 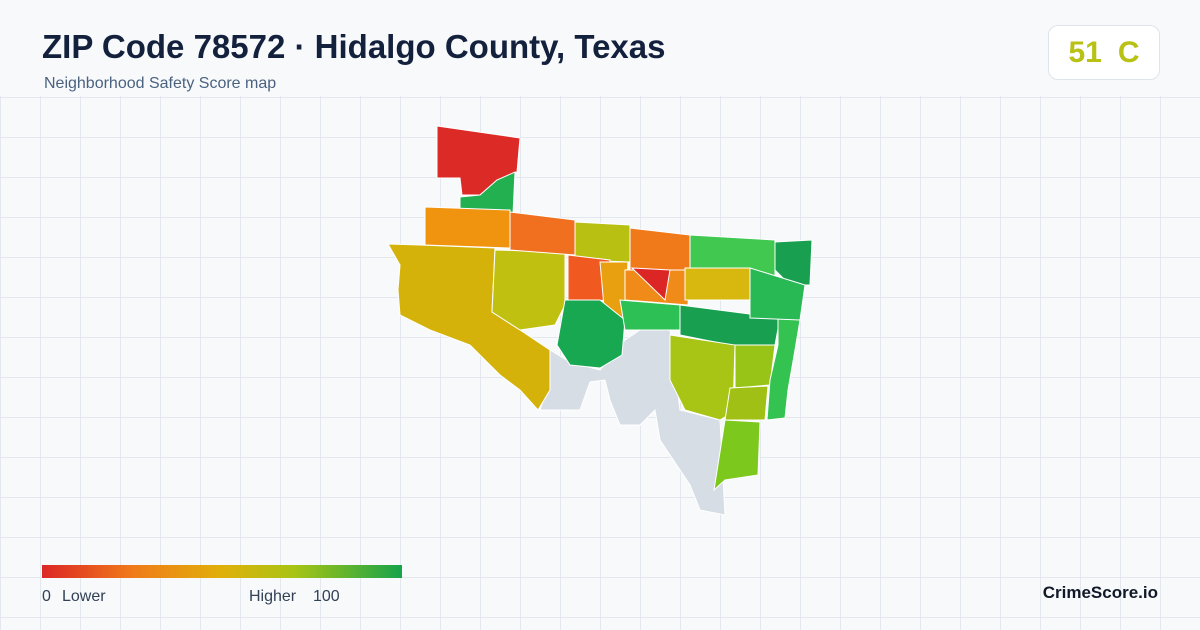 What do you see at coordinates (1100, 592) in the screenshot?
I see `brand: CrimeScore.io` at bounding box center [1100, 592].